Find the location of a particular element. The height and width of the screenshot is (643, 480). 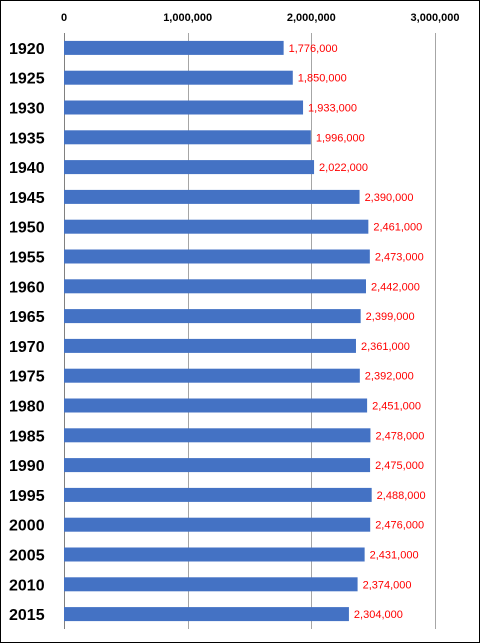

data-label: 2,442,000 is located at coordinates (395, 287).